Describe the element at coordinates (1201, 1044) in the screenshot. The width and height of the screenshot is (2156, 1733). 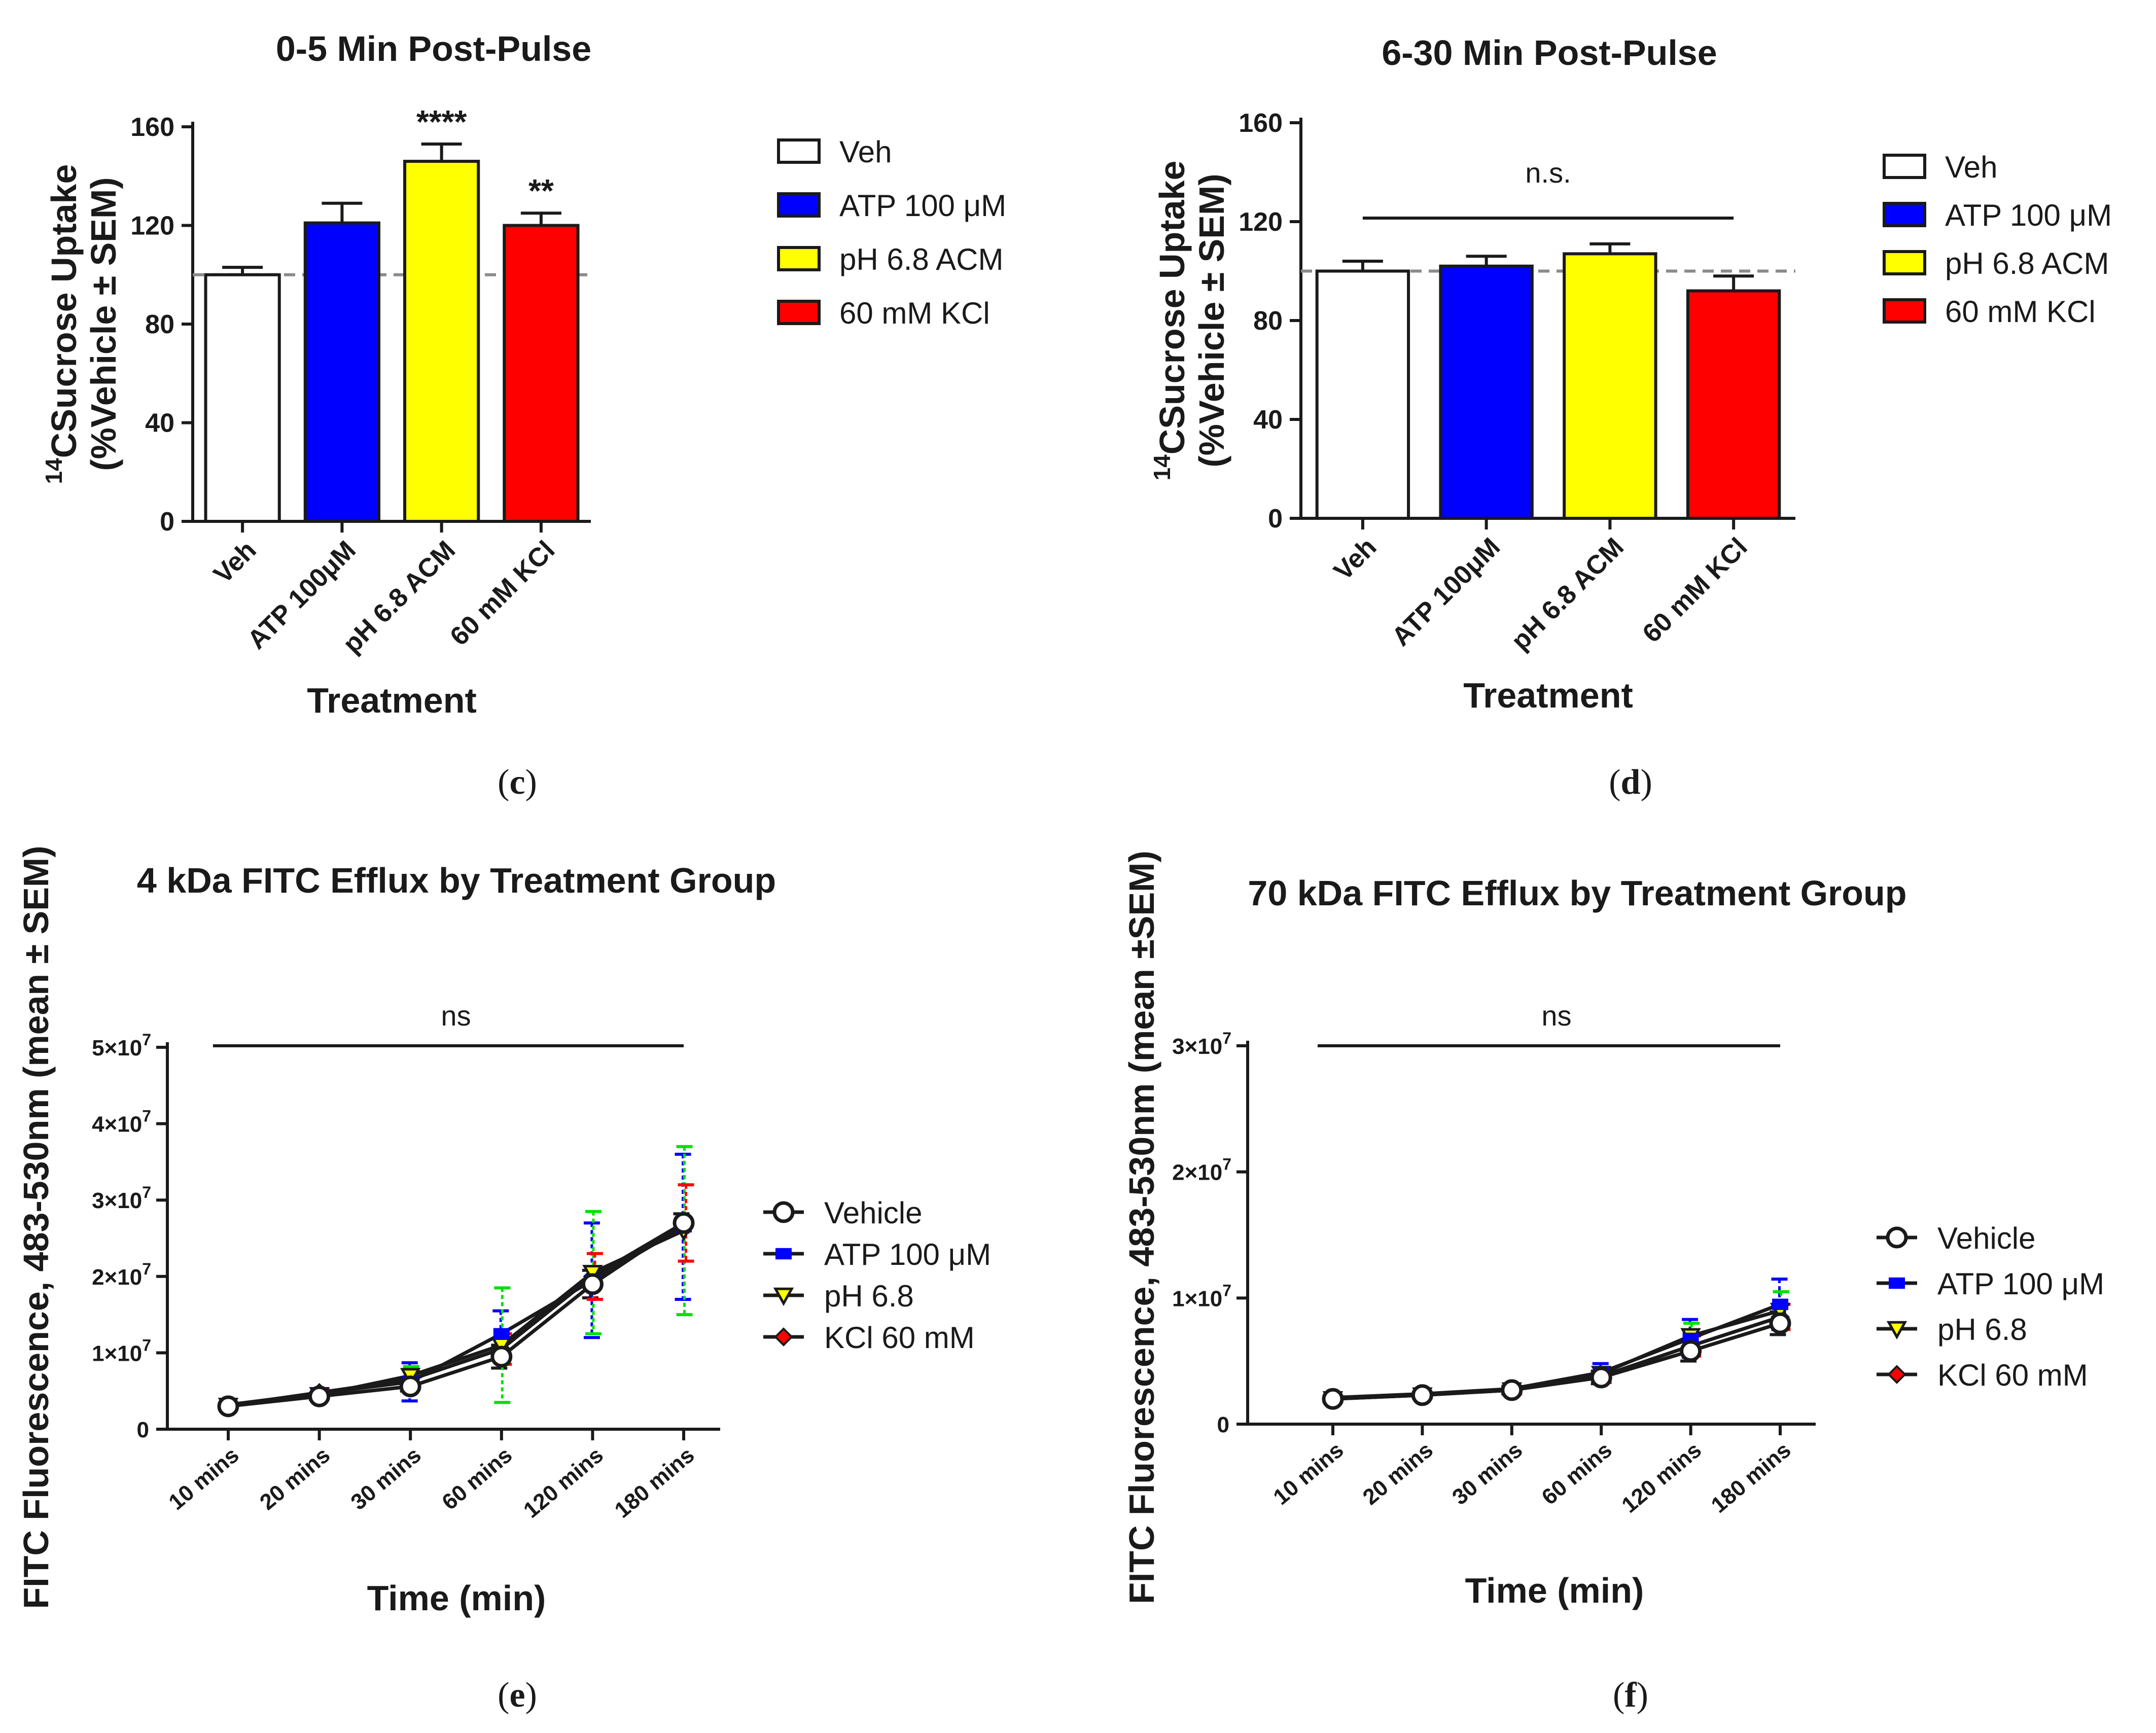
I see `y-tick-label: 3×10⁷` at that location.